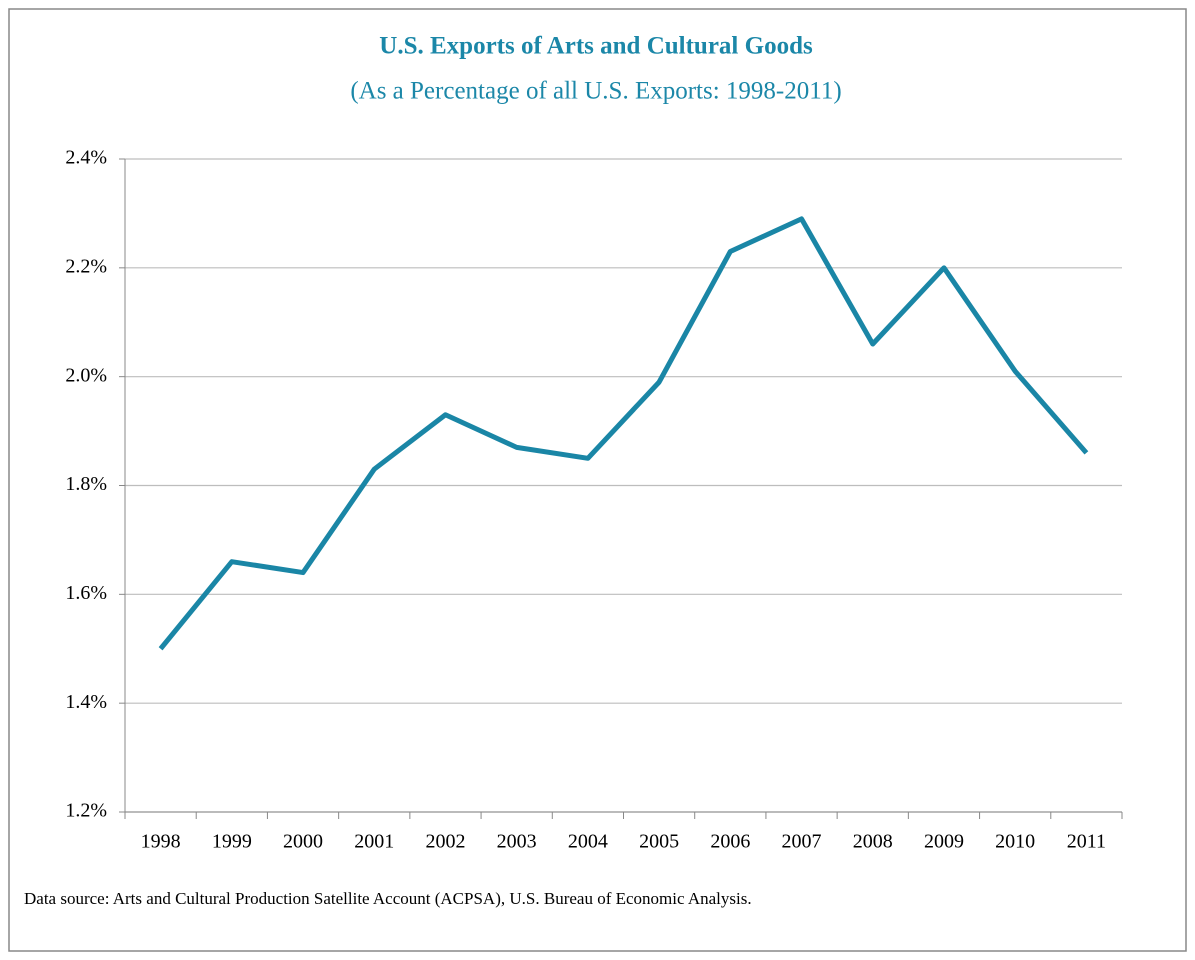  What do you see at coordinates (161, 842) in the screenshot?
I see `x-tick-label: 1998` at bounding box center [161, 842].